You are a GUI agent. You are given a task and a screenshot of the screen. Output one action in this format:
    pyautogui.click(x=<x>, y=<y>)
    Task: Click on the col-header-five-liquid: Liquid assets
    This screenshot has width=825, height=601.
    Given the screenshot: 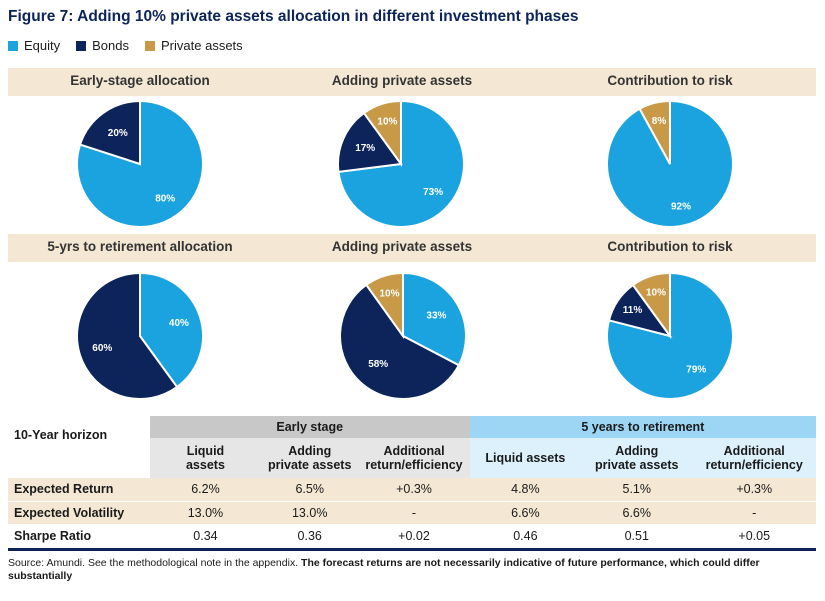 What is the action you would take?
    pyautogui.click(x=525, y=458)
    